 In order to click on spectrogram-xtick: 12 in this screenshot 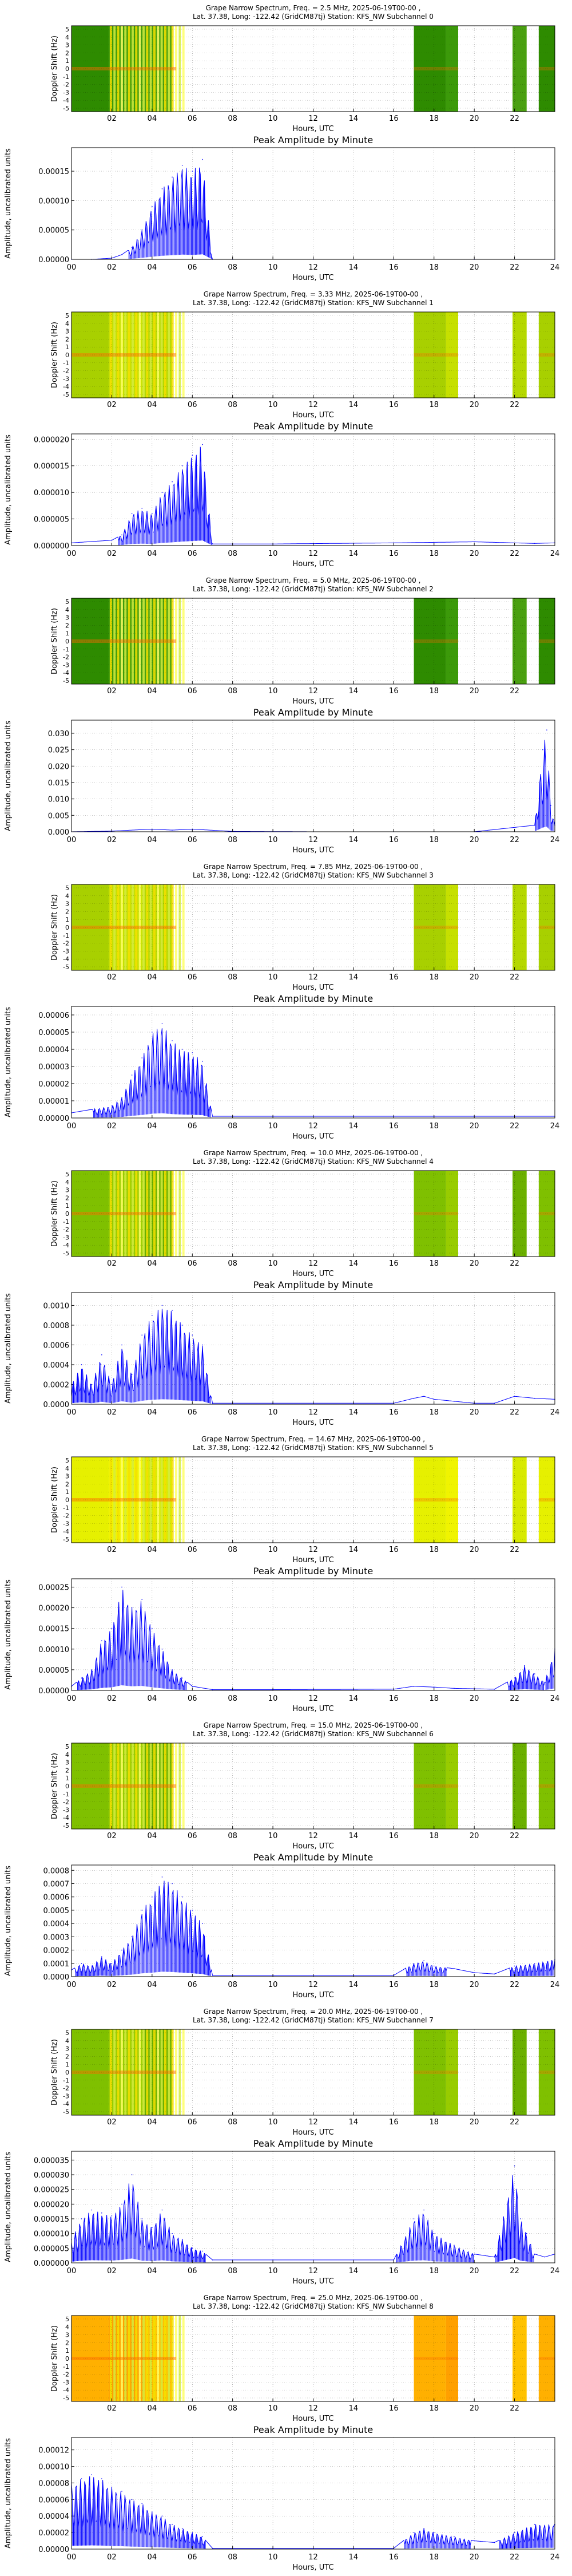, I will do `click(313, 118)`.